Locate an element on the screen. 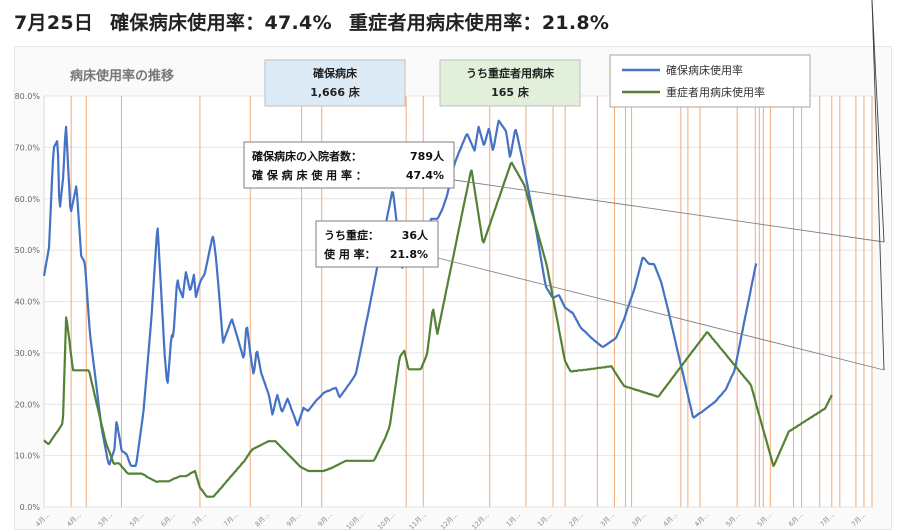 The width and height of the screenshot is (900, 532). legend-label: 確保病床使用率 is located at coordinates (704, 70).